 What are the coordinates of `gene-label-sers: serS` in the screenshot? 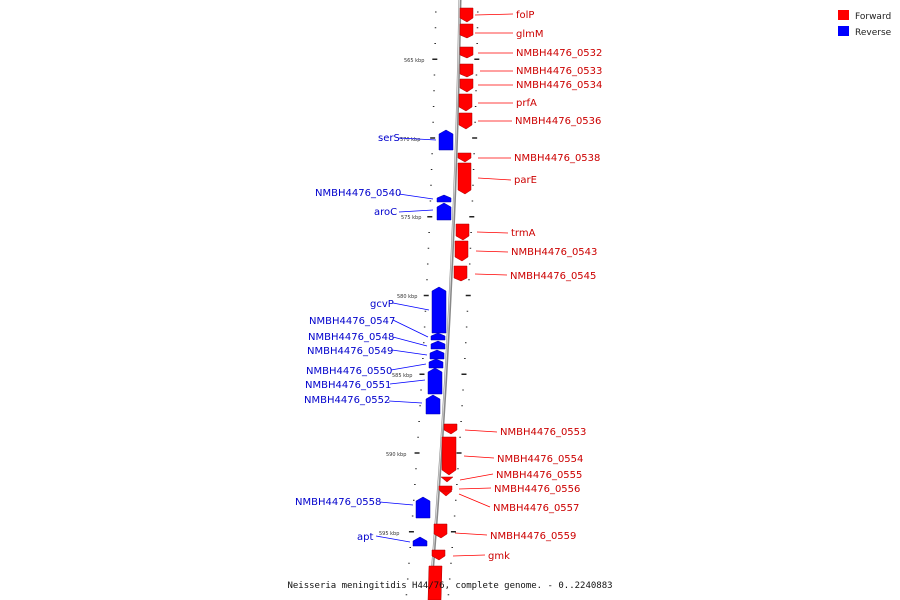 It's located at (389, 138).